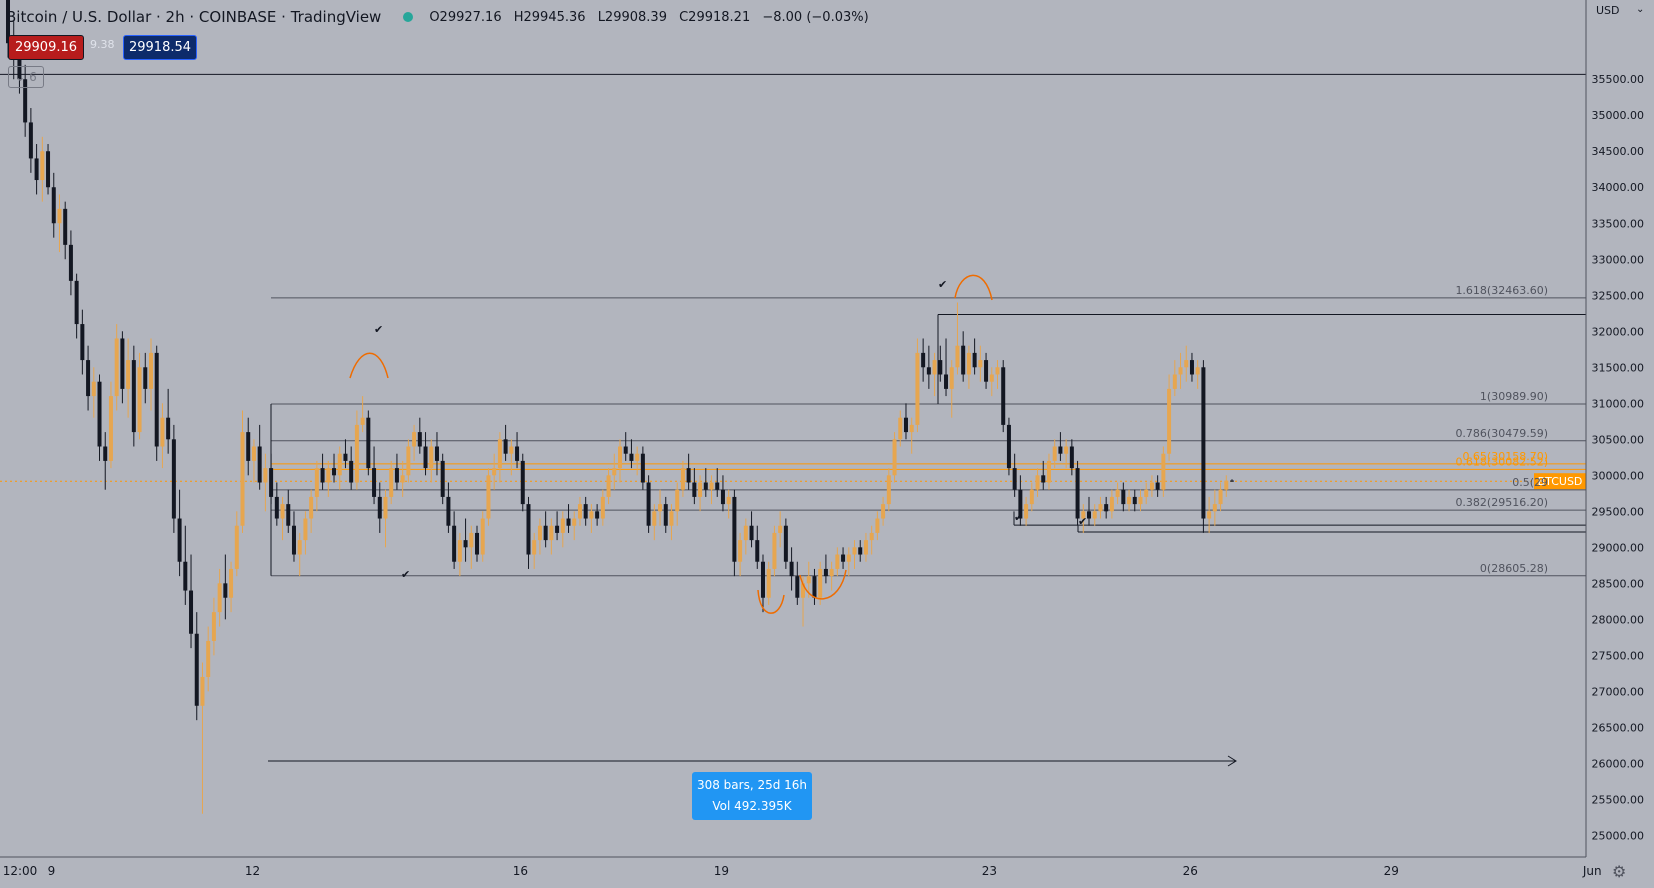  I want to click on price-tick-label: 28000.00, so click(1618, 619).